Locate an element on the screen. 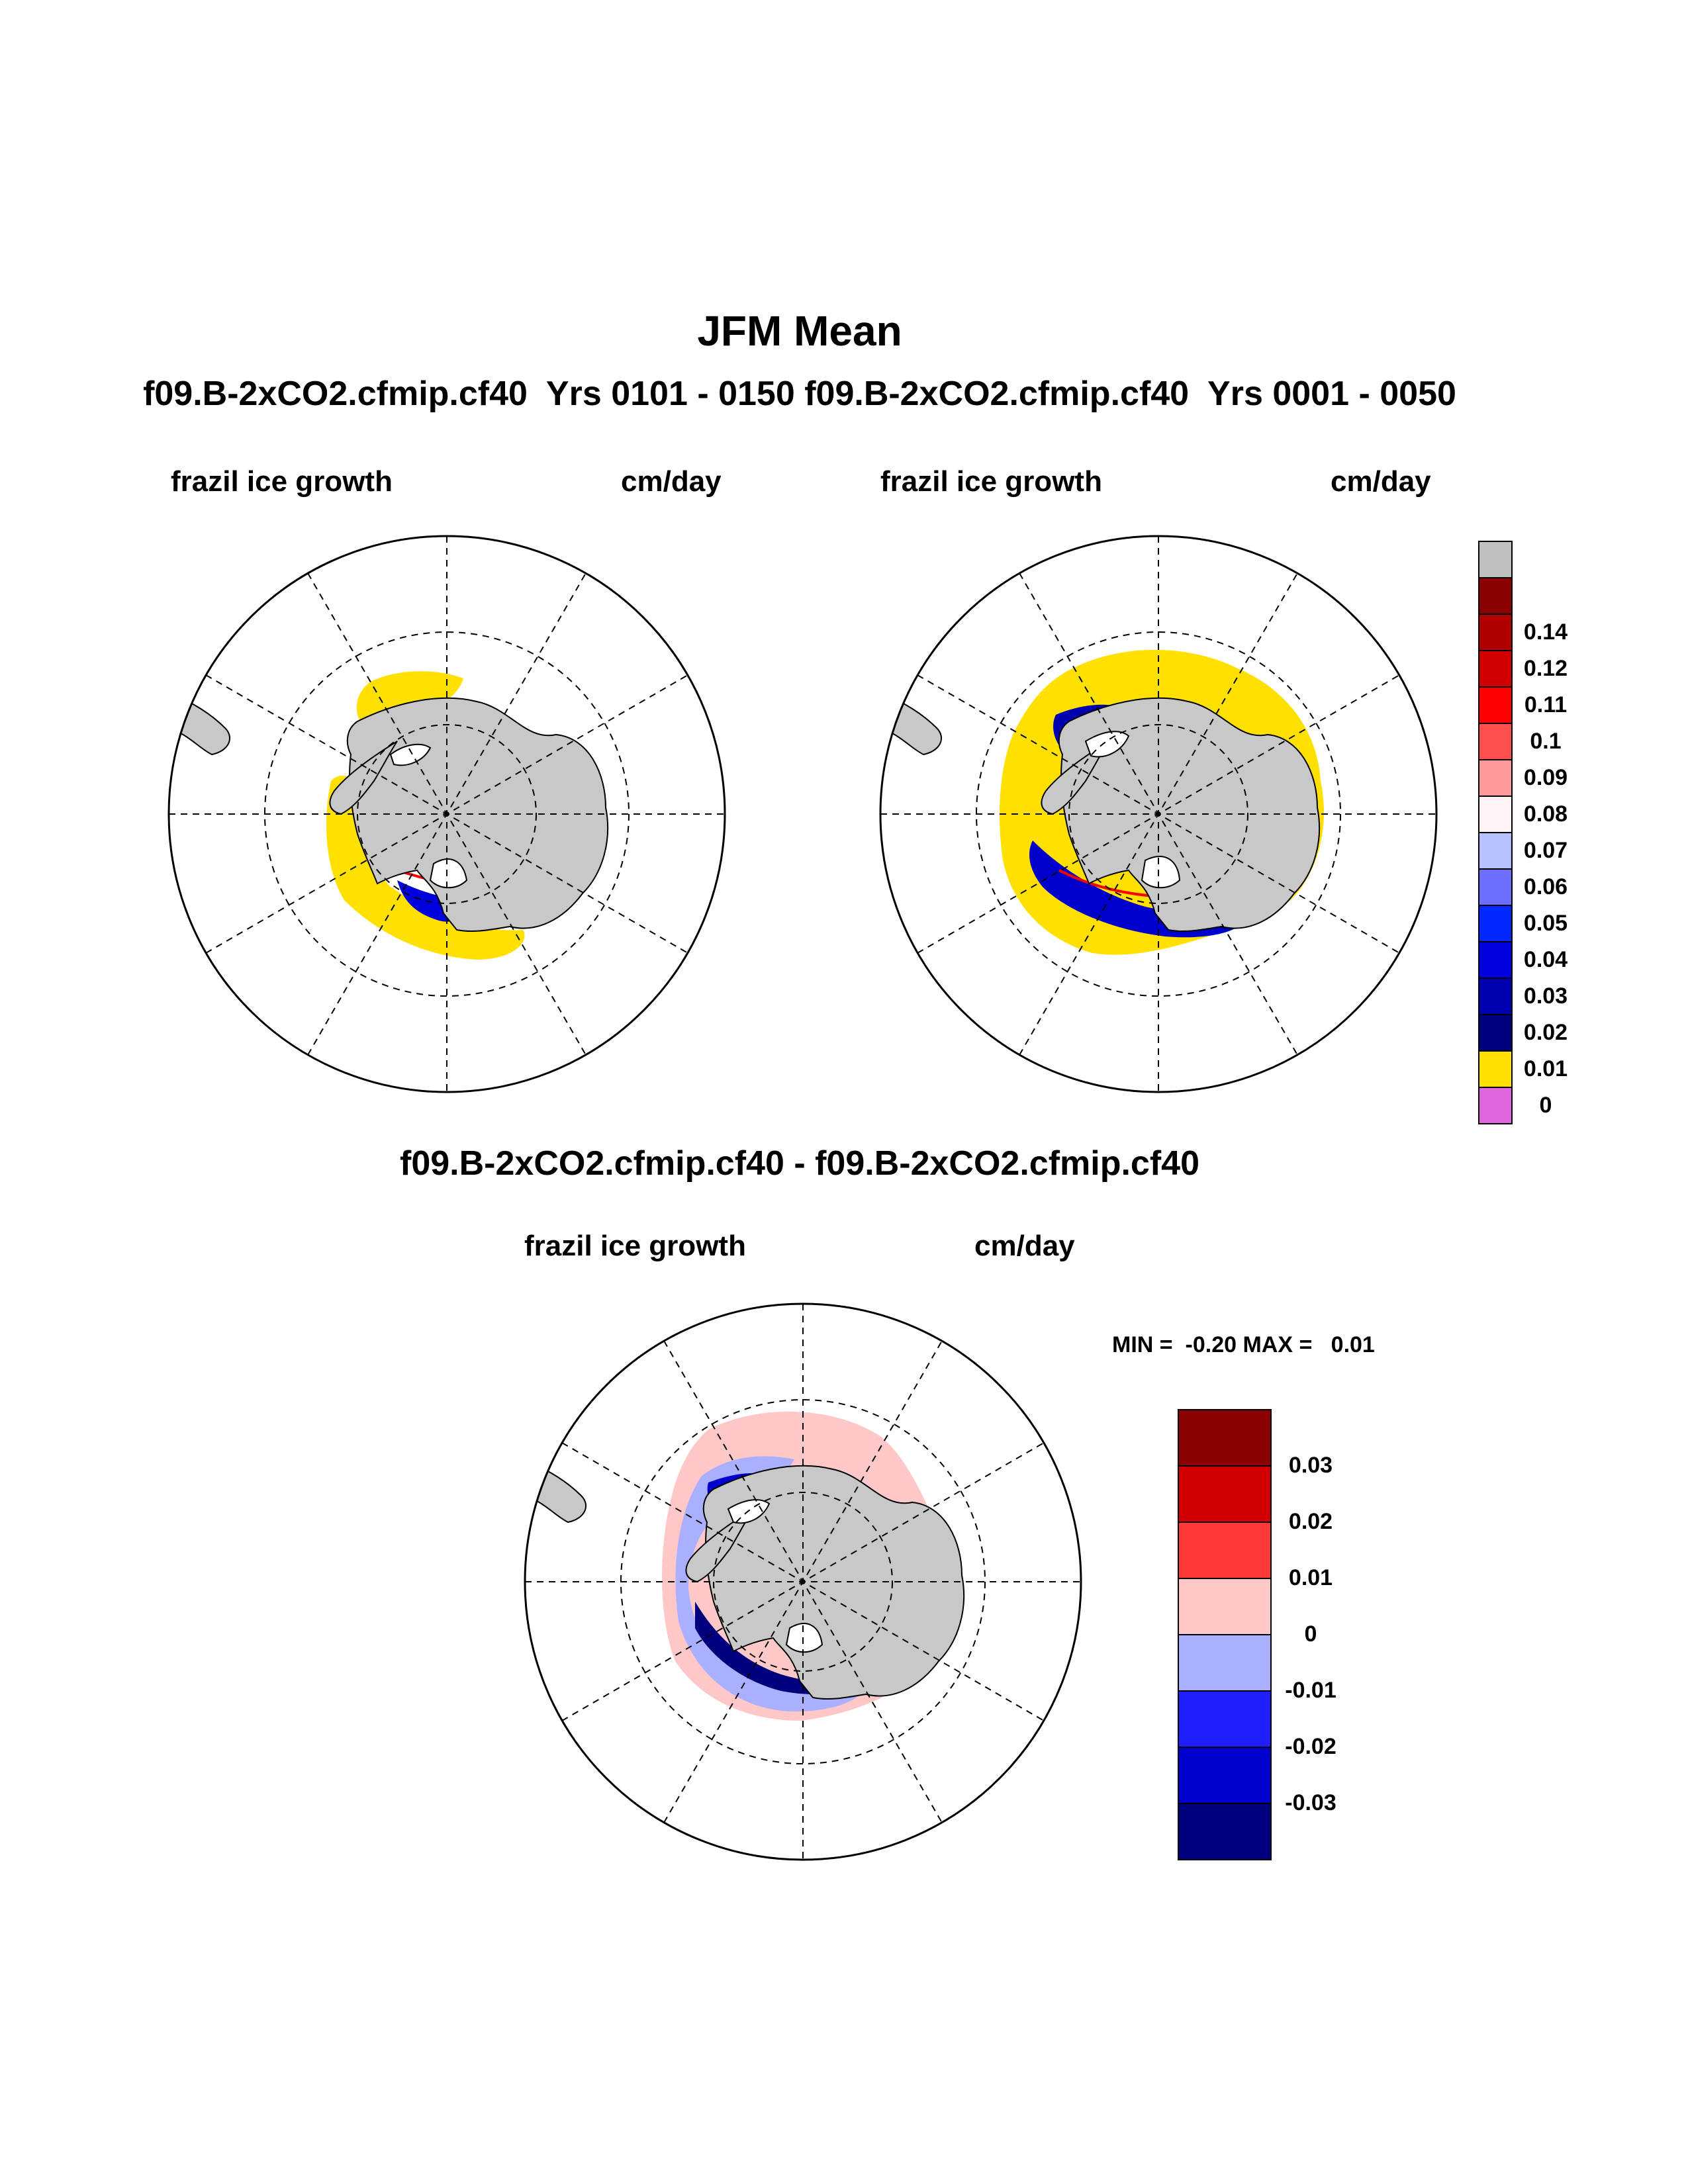 The height and width of the screenshot is (2184, 1688). main-colorbar-tick-label: 0.02 is located at coordinates (1545, 1032).